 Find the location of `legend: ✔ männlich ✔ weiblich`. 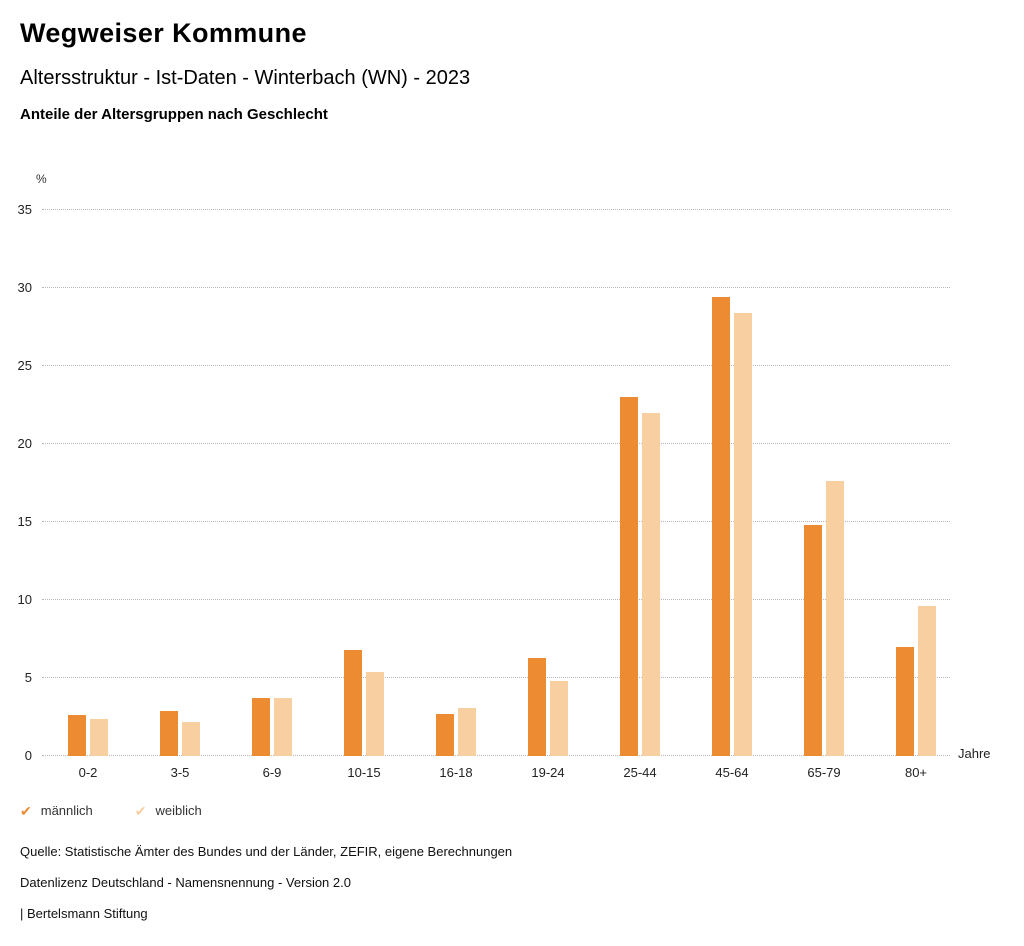

legend: ✔ männlich ✔ weiblich is located at coordinates (111, 810).